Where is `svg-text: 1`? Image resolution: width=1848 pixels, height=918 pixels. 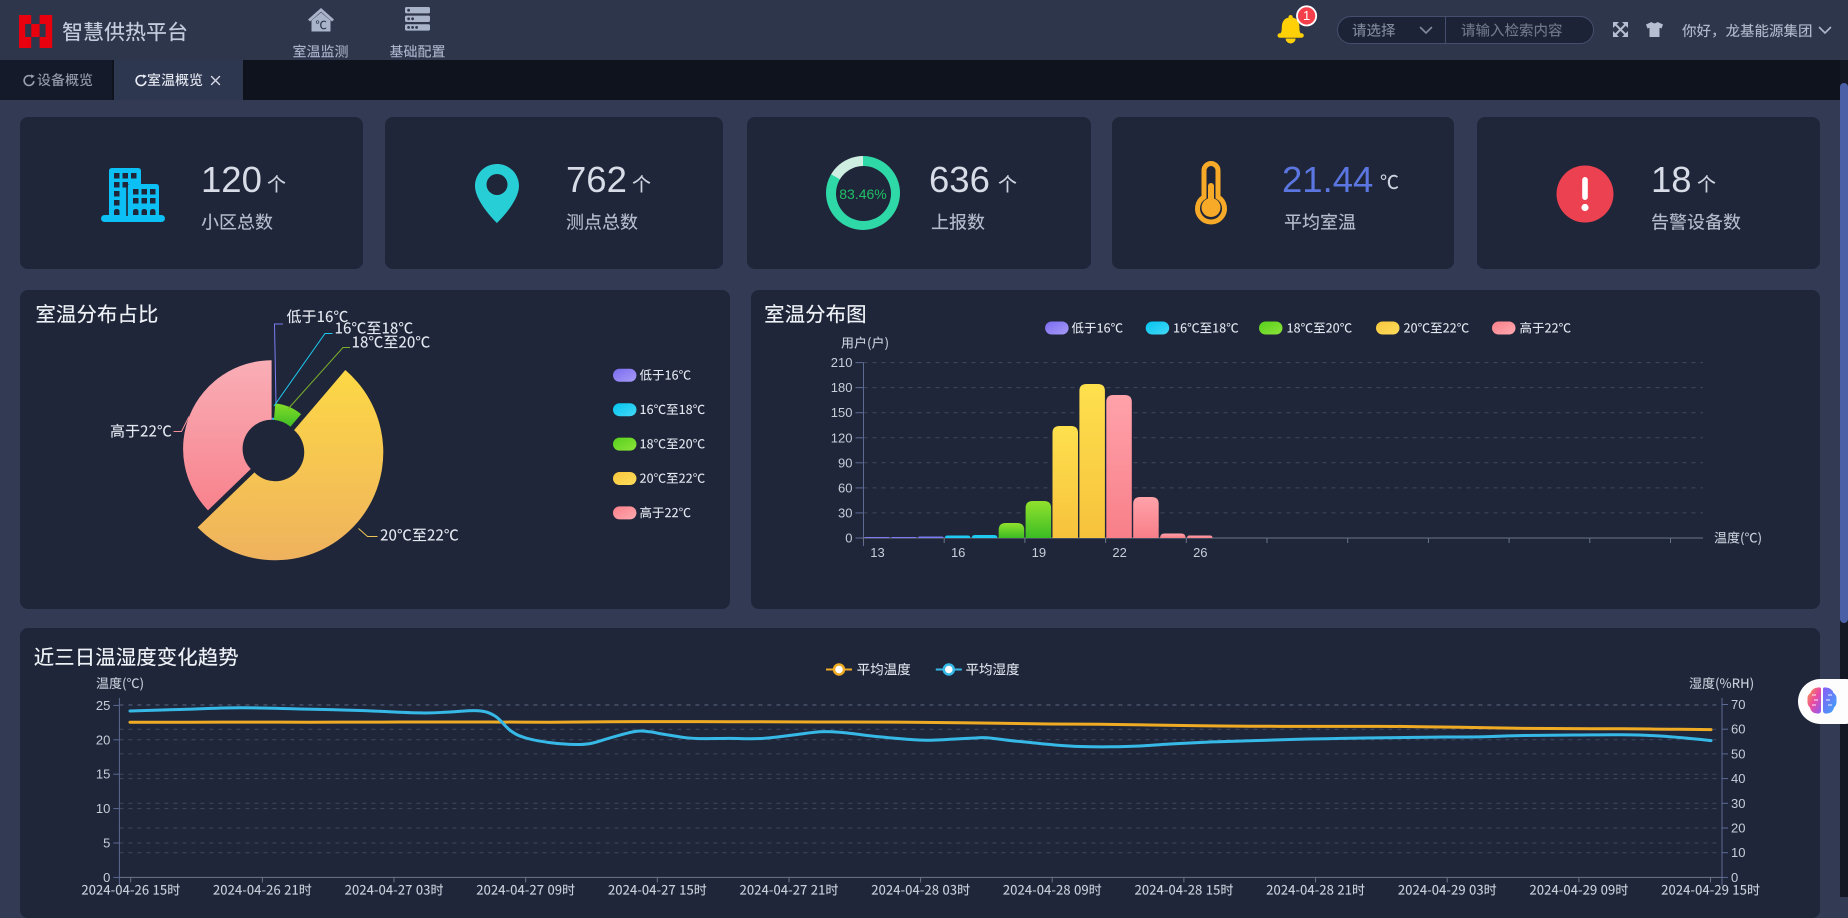 svg-text: 1 is located at coordinates (1306, 15).